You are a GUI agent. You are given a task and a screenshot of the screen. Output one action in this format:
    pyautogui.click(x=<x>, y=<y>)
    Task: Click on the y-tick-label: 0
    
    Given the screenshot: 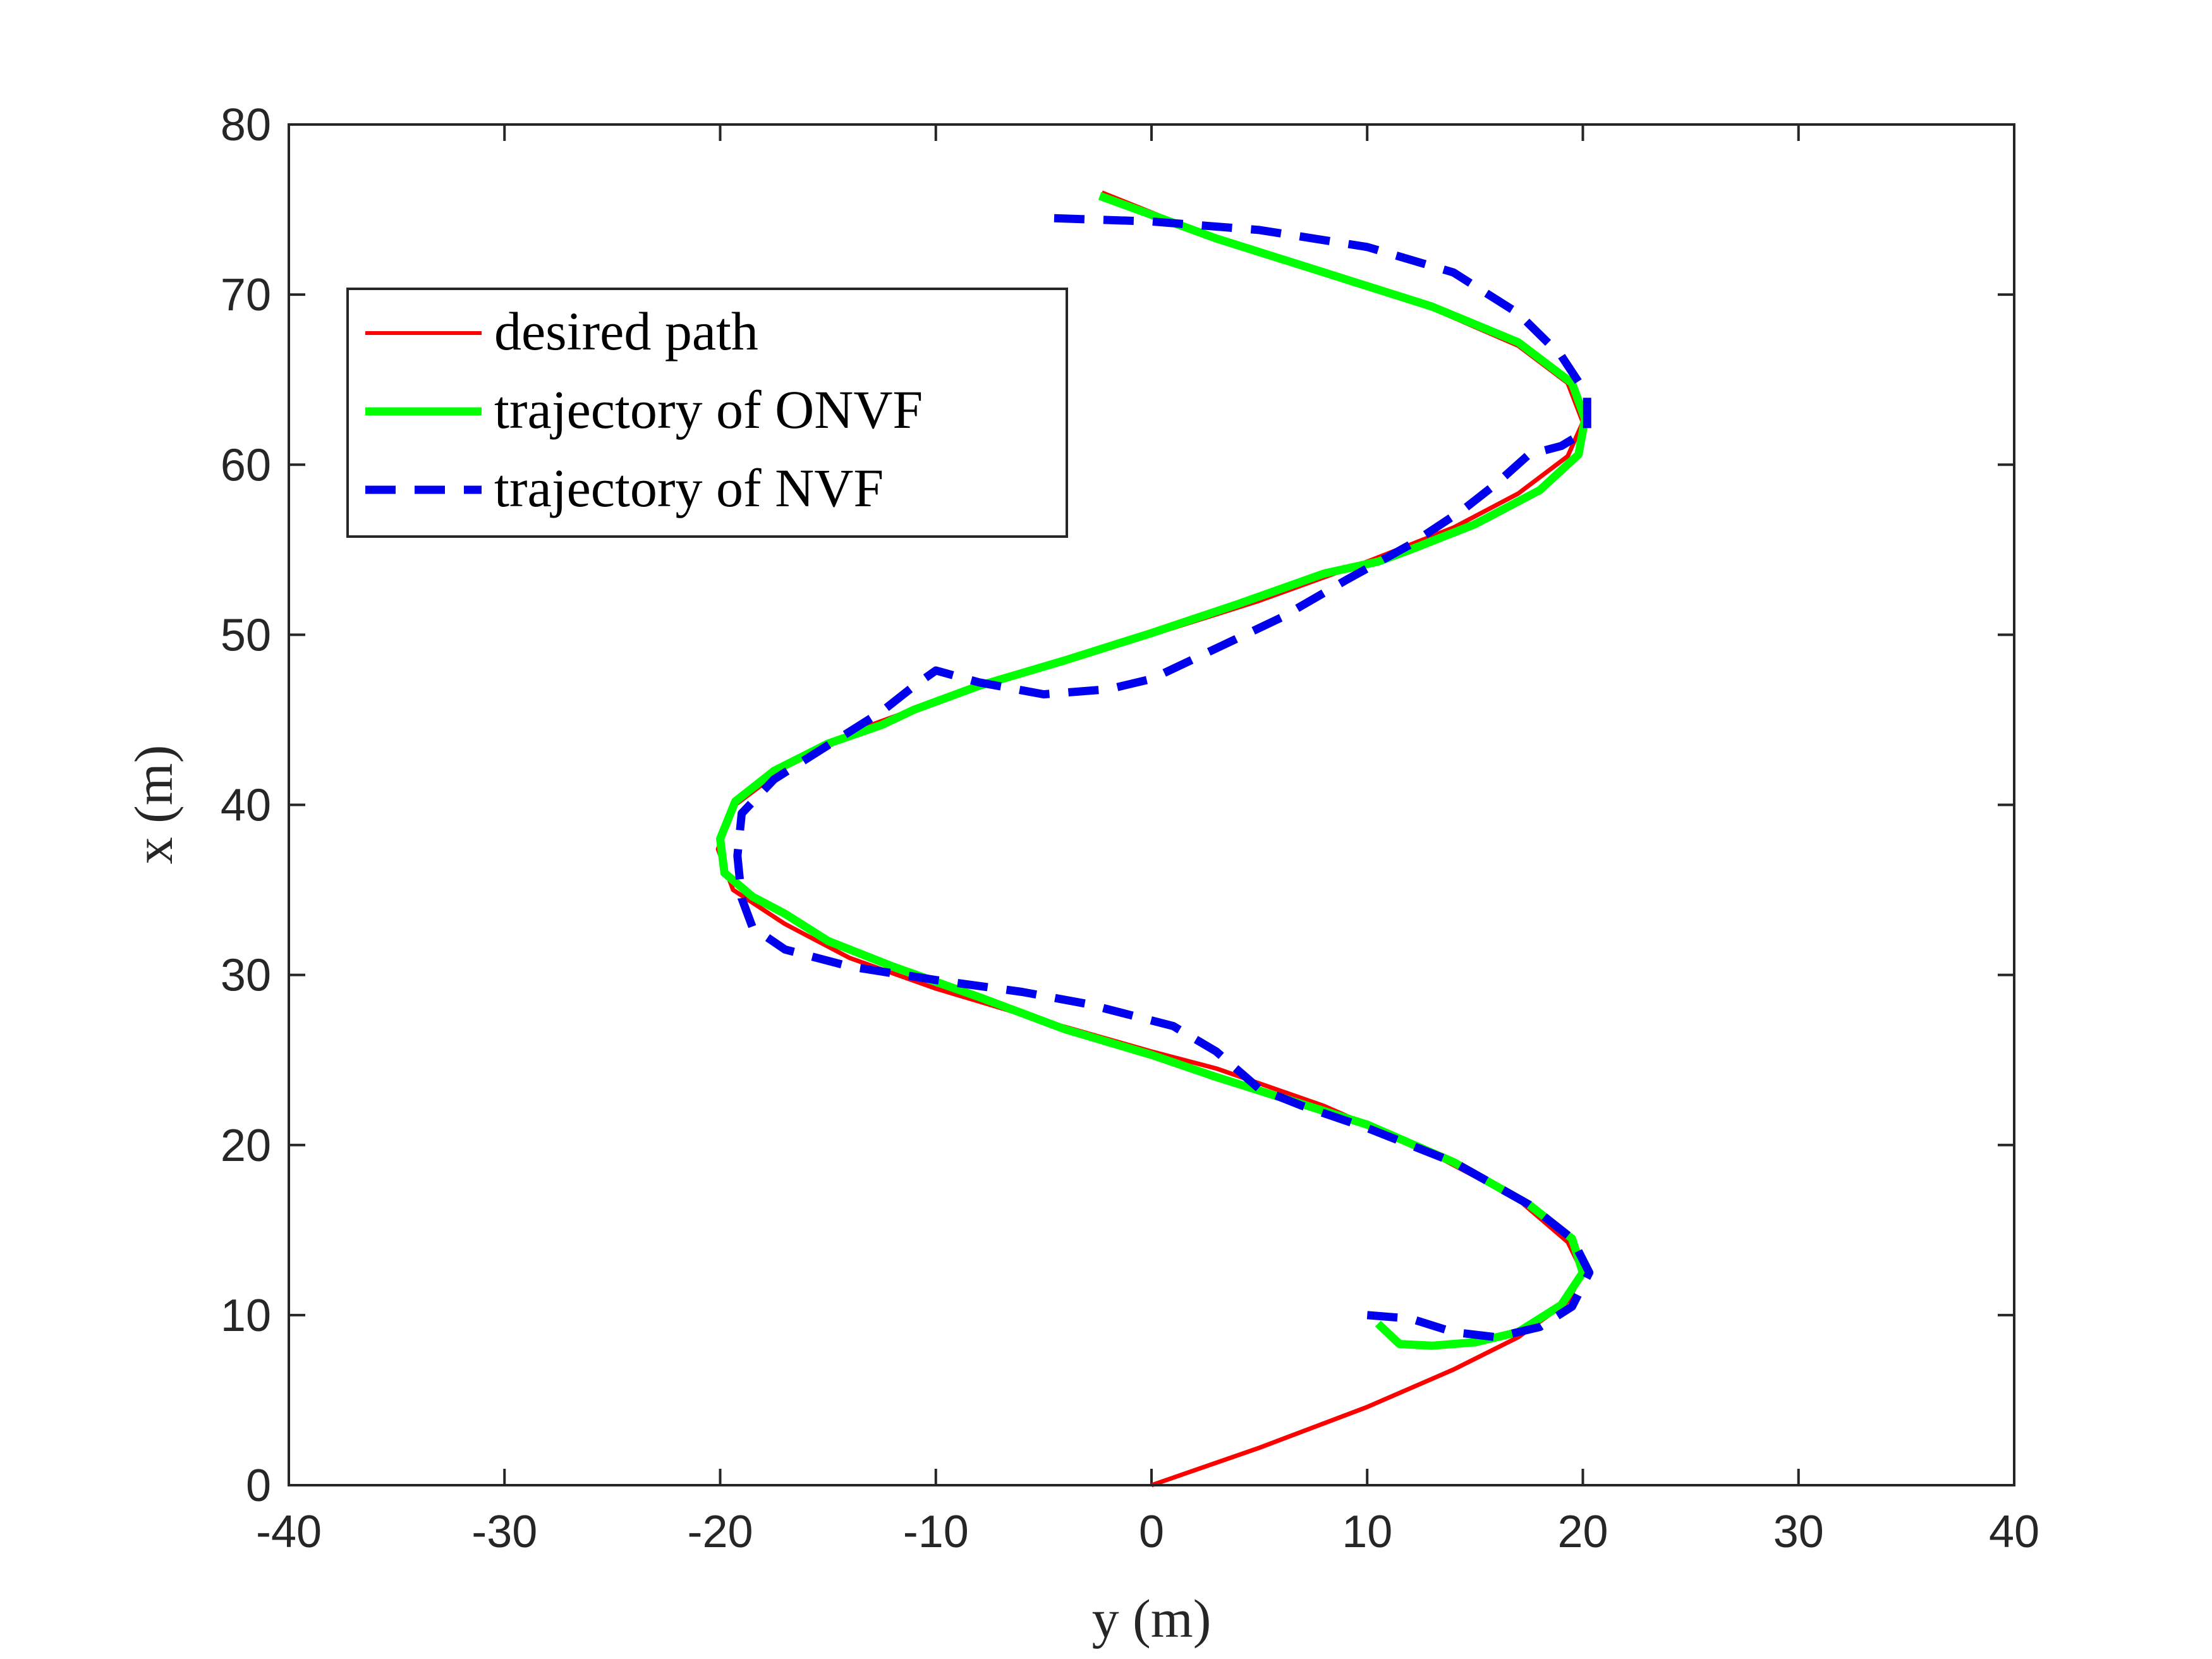 What is the action you would take?
    pyautogui.click(x=258, y=1486)
    